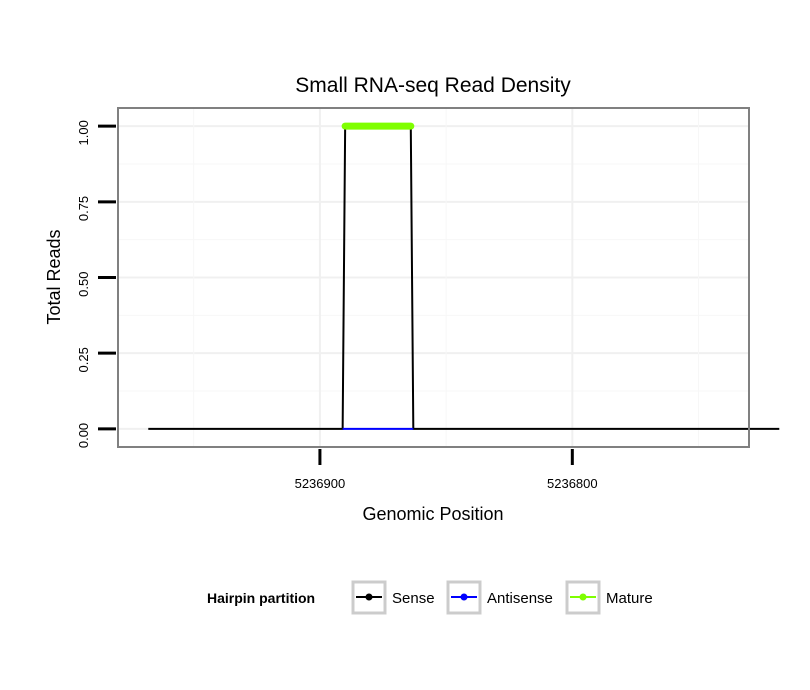  I want to click on legend-item-antisense: Antisense, so click(499, 597).